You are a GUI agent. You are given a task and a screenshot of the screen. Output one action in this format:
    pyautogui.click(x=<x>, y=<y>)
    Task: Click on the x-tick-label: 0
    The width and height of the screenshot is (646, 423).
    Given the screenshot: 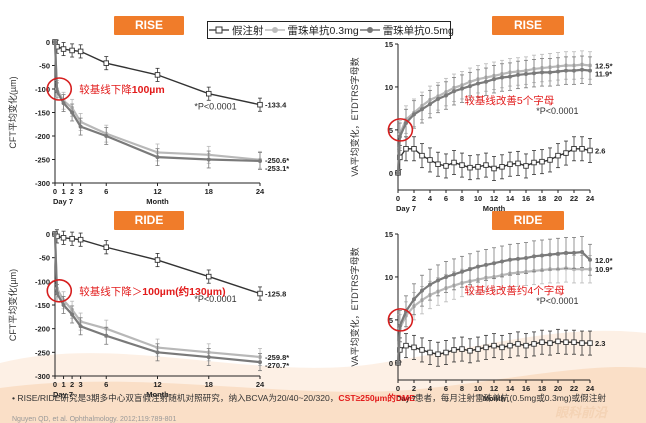 What is the action you would take?
    pyautogui.click(x=55, y=384)
    